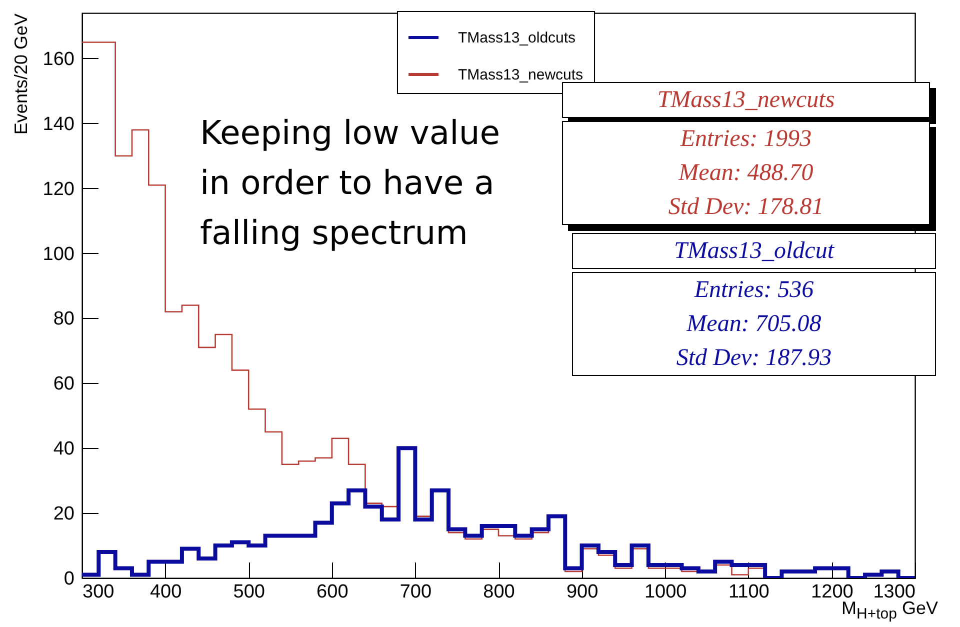 This screenshot has height=627, width=960. I want to click on legend-label: TMass13_oldcuts, so click(517, 38).